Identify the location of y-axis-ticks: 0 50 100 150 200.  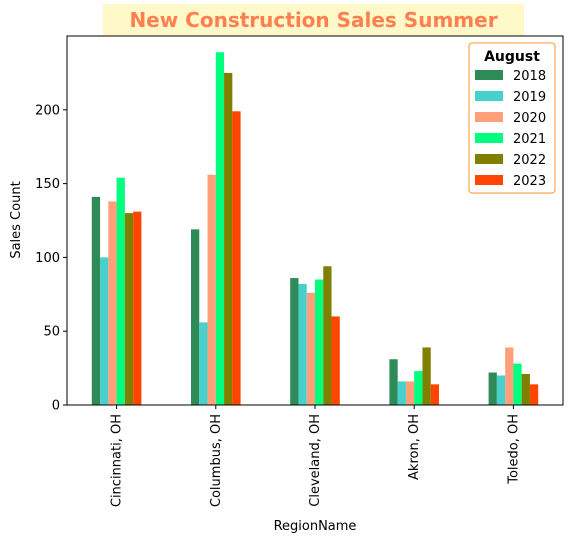
(51, 258).